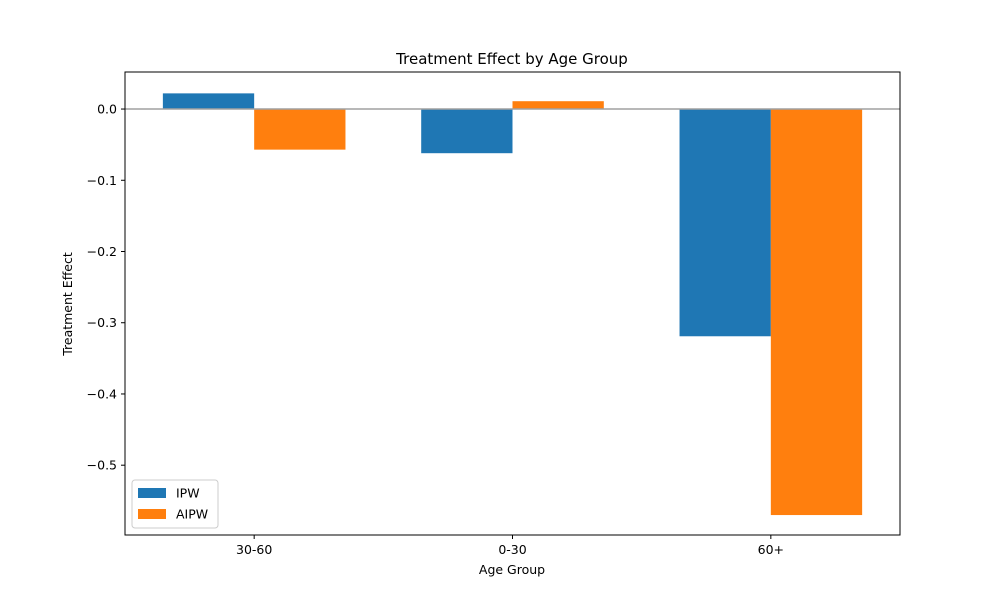 This screenshot has height=600, width=1000. I want to click on x-tick-label: 30-60, so click(254, 549).